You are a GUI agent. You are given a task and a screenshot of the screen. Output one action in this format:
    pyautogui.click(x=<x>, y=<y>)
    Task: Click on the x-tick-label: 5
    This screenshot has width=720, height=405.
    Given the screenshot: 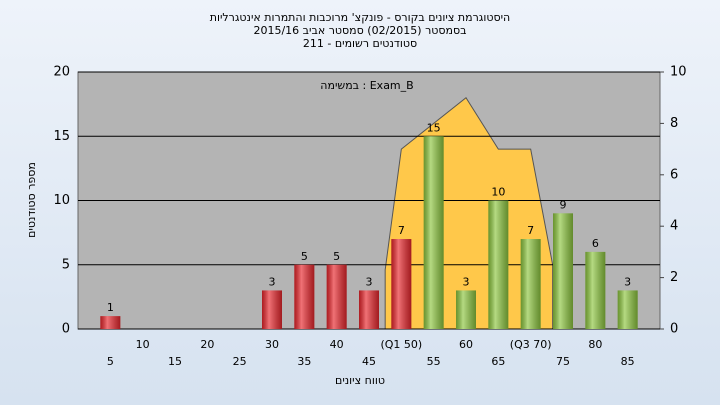 What is the action you would take?
    pyautogui.click(x=110, y=361)
    